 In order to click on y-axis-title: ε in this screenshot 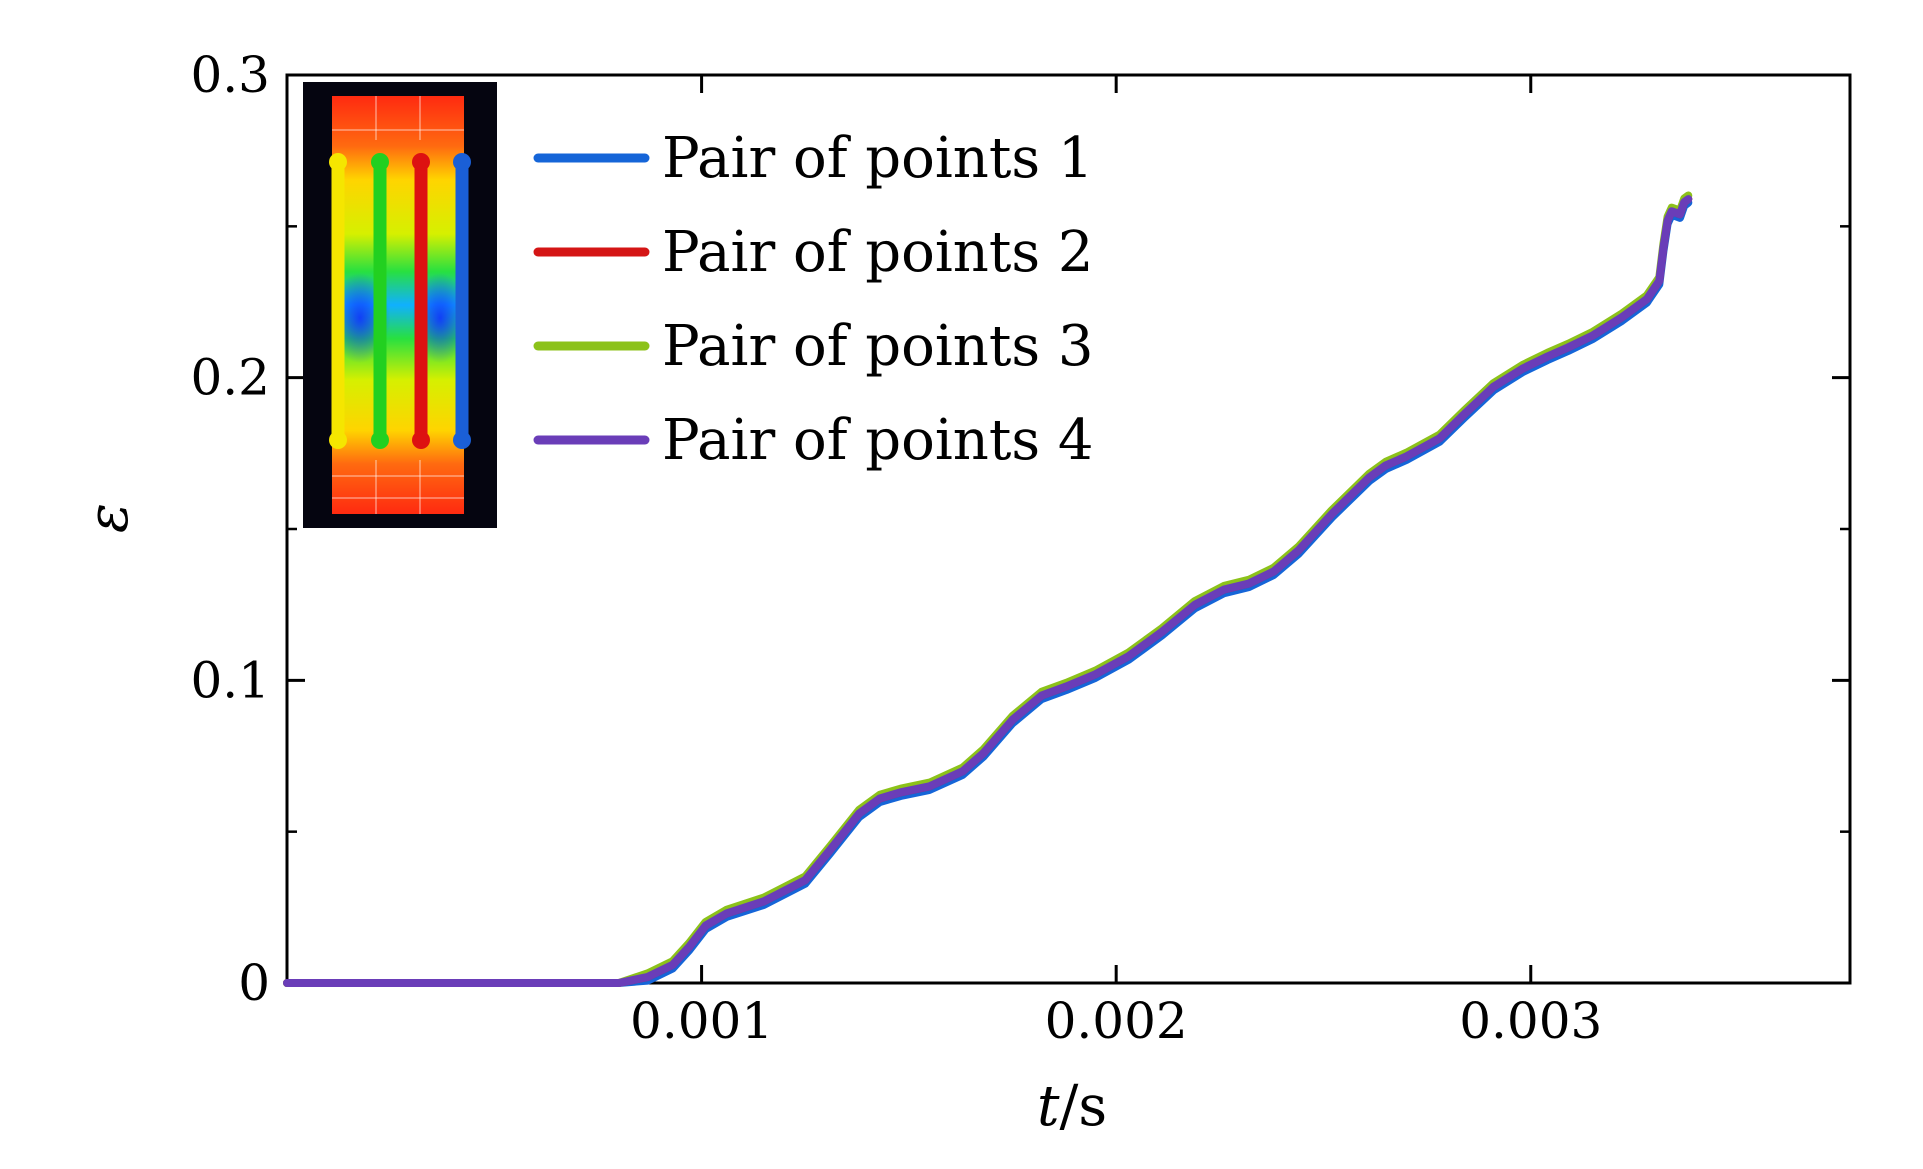, I will do `click(108, 518)`.